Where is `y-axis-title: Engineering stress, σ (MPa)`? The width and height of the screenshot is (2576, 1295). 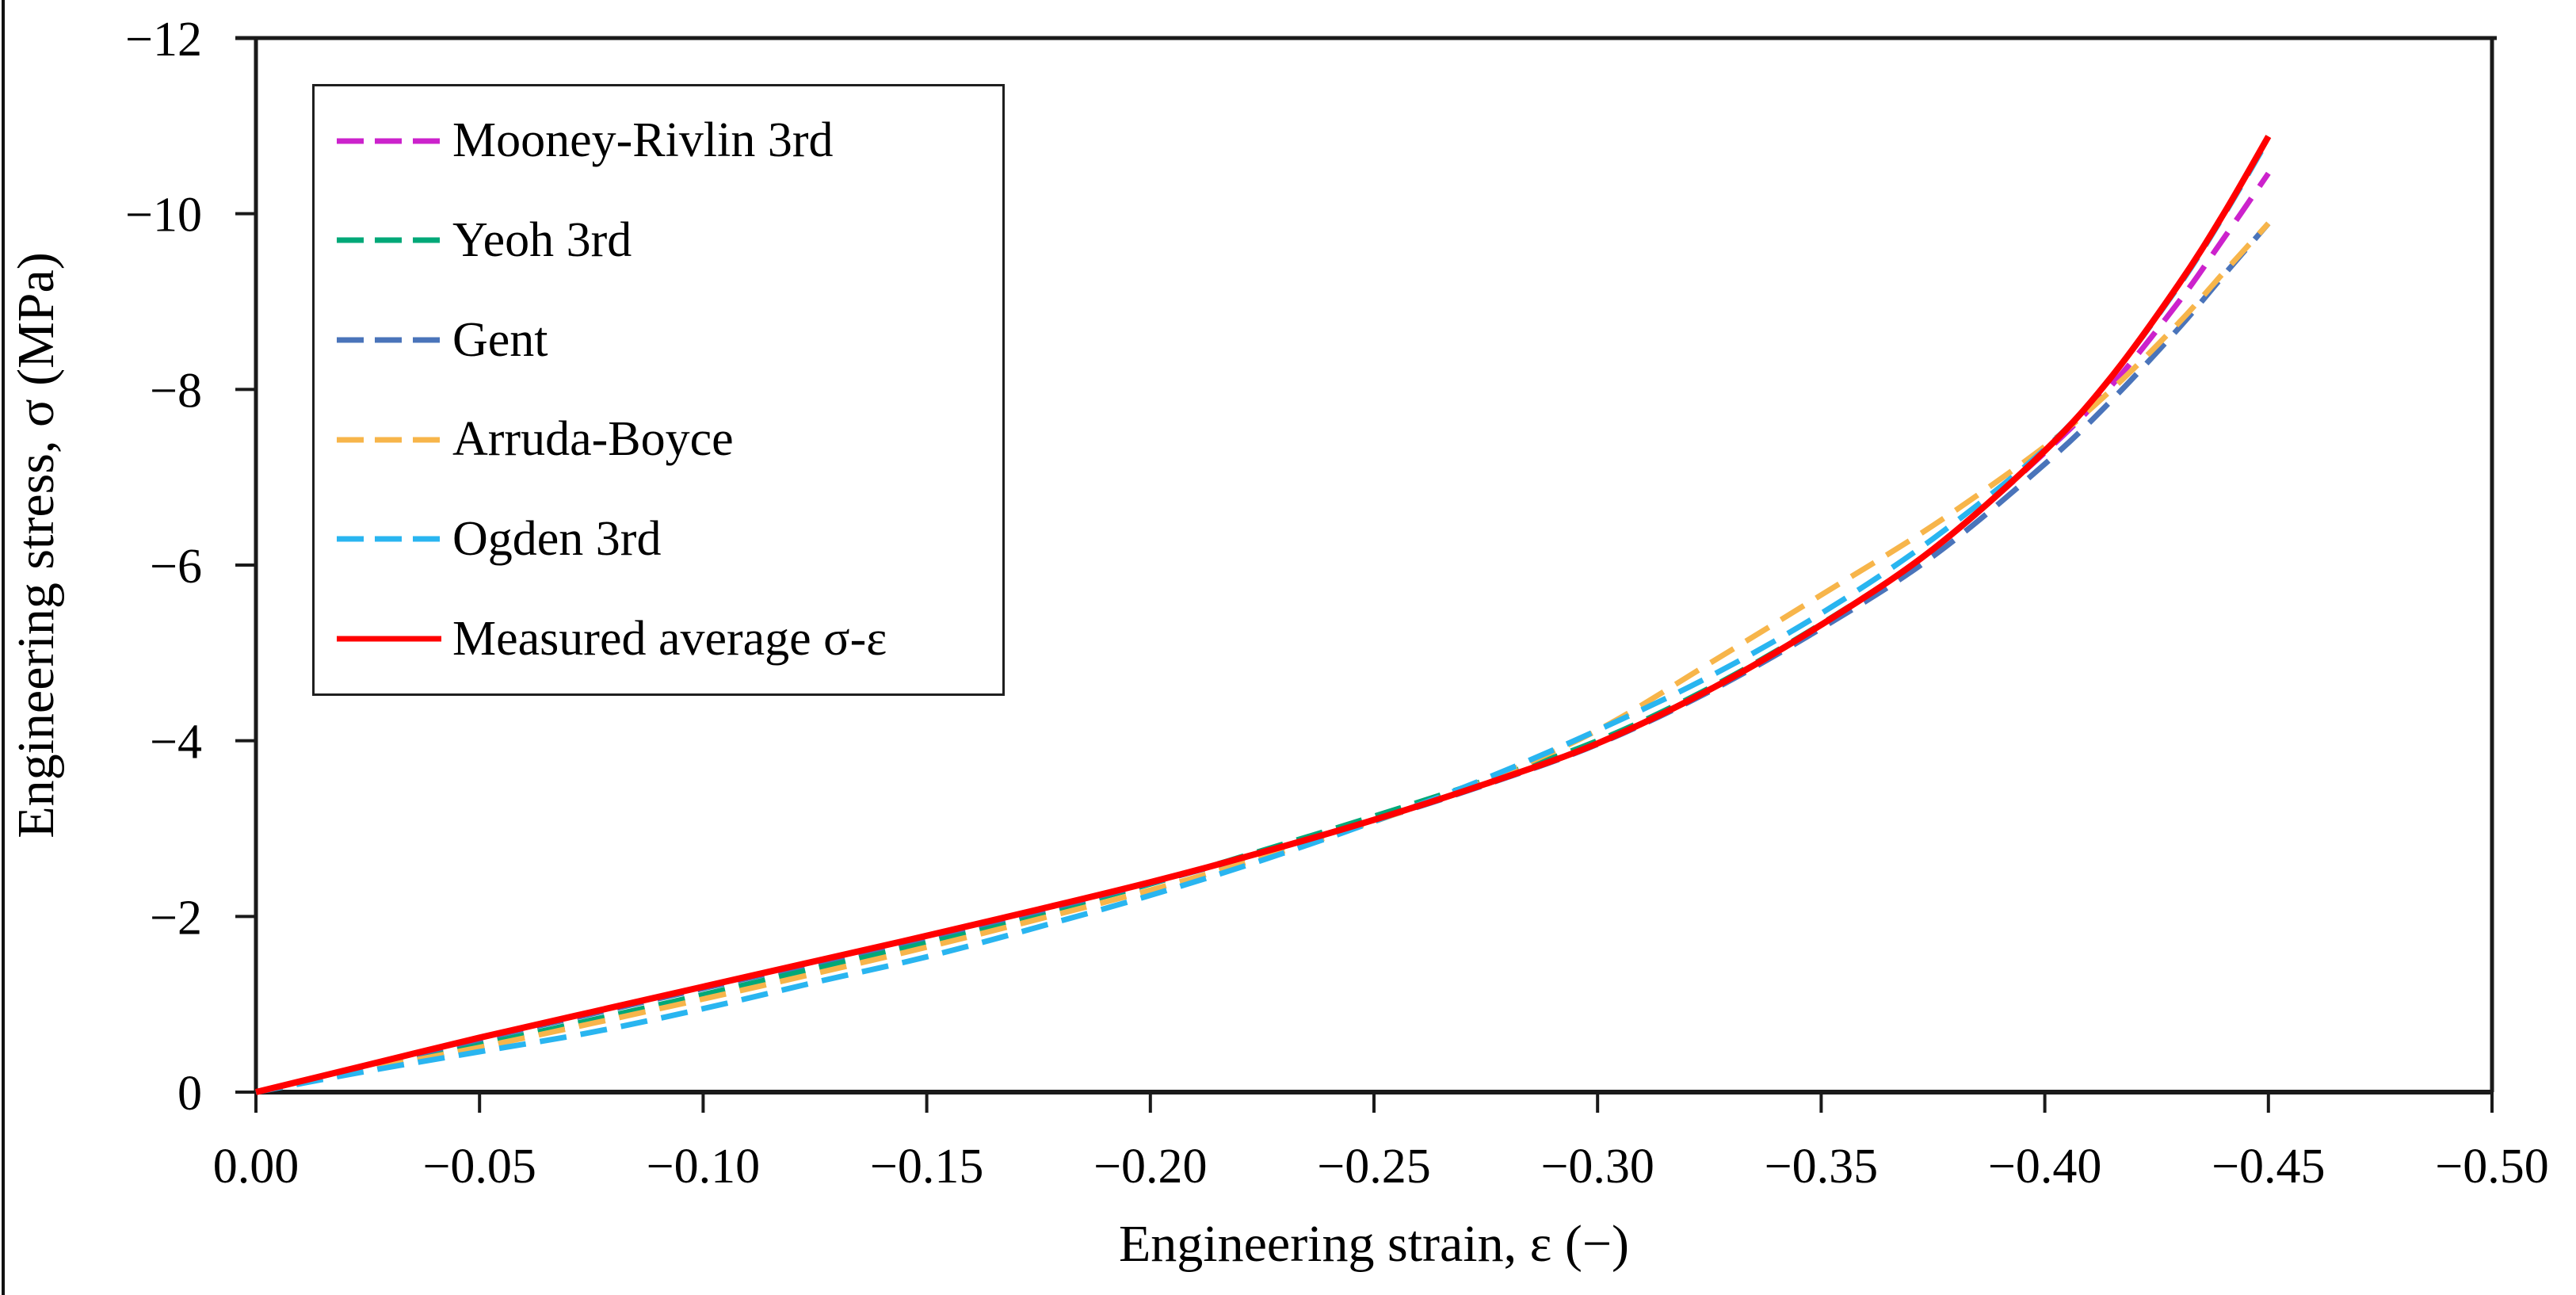
y-axis-title: Engineering stress, σ (MPa) is located at coordinates (36, 546).